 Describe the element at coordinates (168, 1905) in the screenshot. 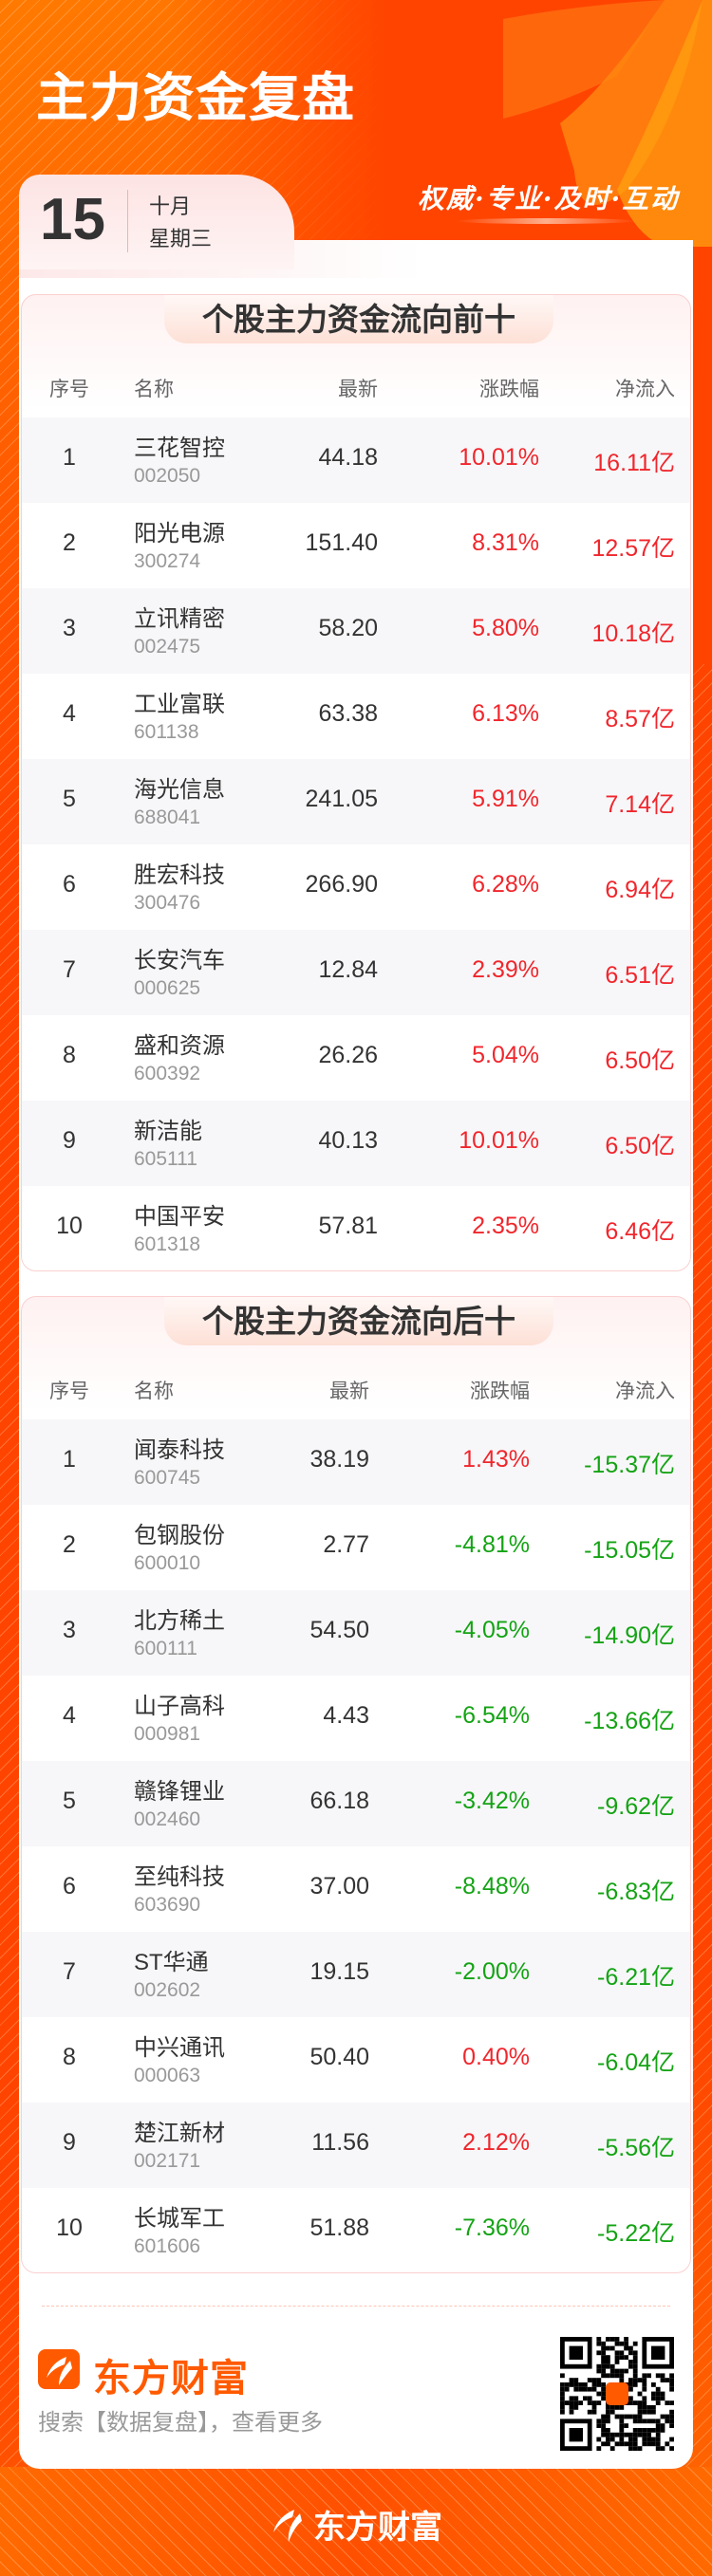

I see `cell-code: 603690` at that location.